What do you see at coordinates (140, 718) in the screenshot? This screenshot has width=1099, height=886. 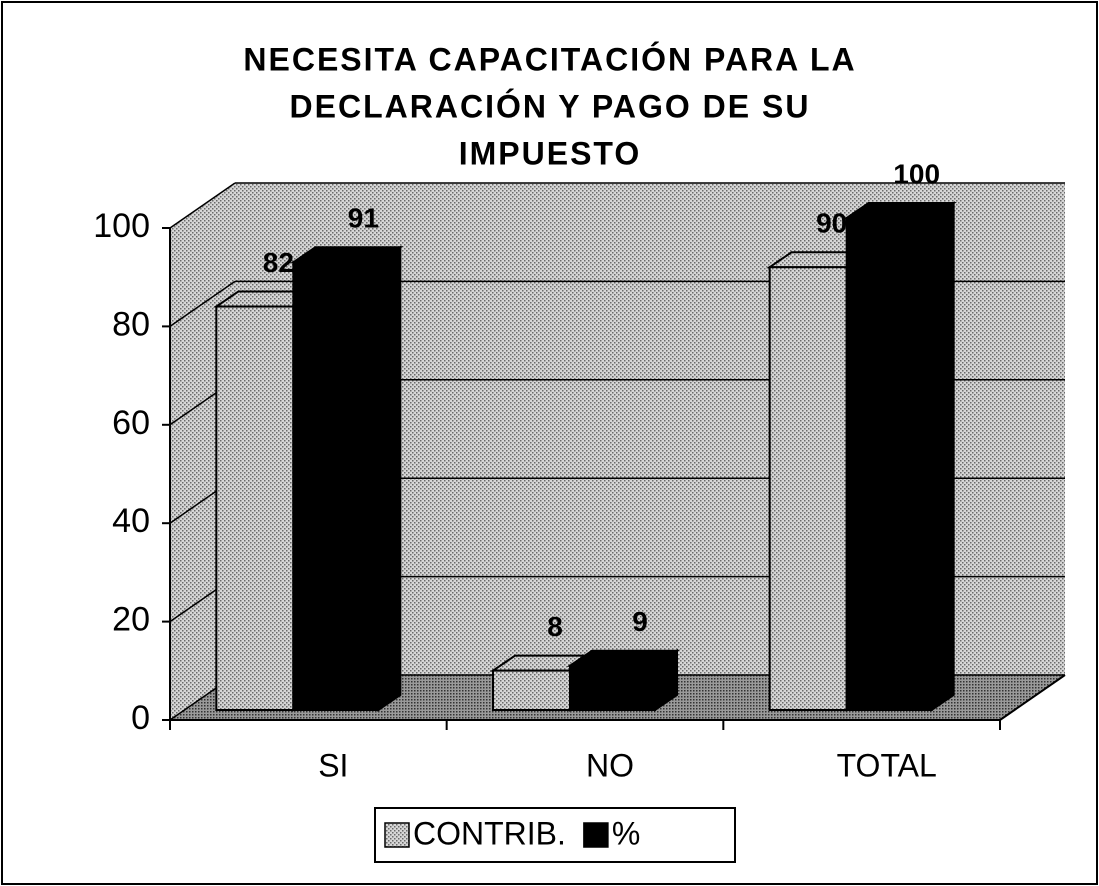 I see `y-tick-label: 0` at bounding box center [140, 718].